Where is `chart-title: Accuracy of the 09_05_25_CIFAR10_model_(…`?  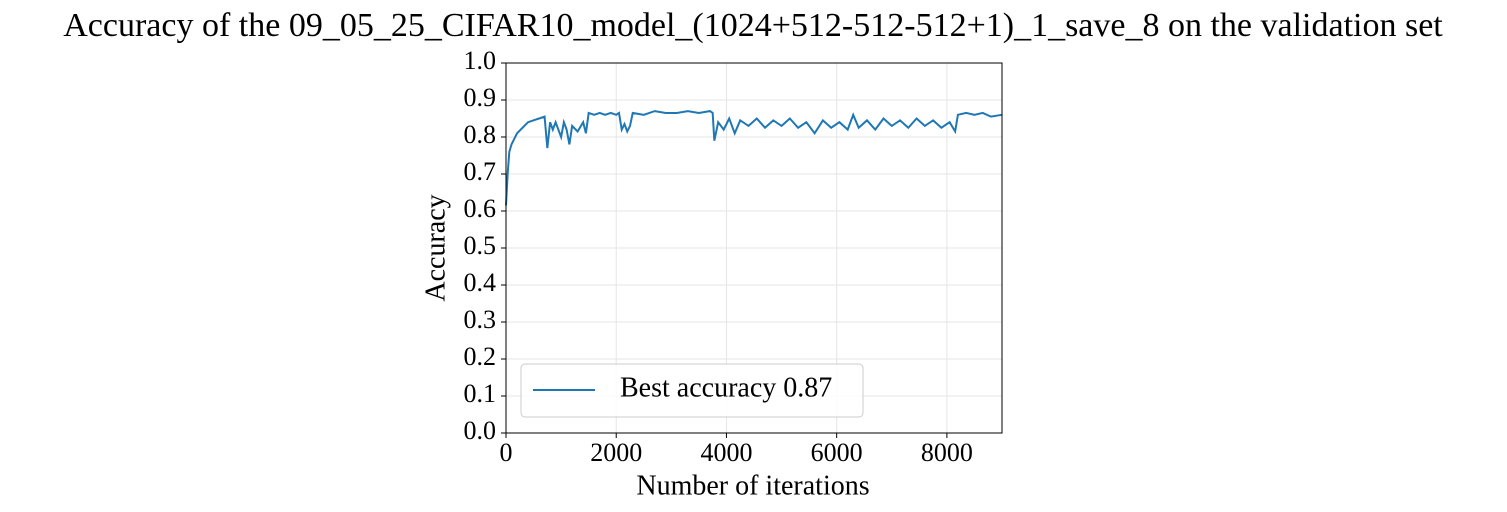
chart-title: Accuracy of the 09_05_25_CIFAR10_model_(… is located at coordinates (753, 25).